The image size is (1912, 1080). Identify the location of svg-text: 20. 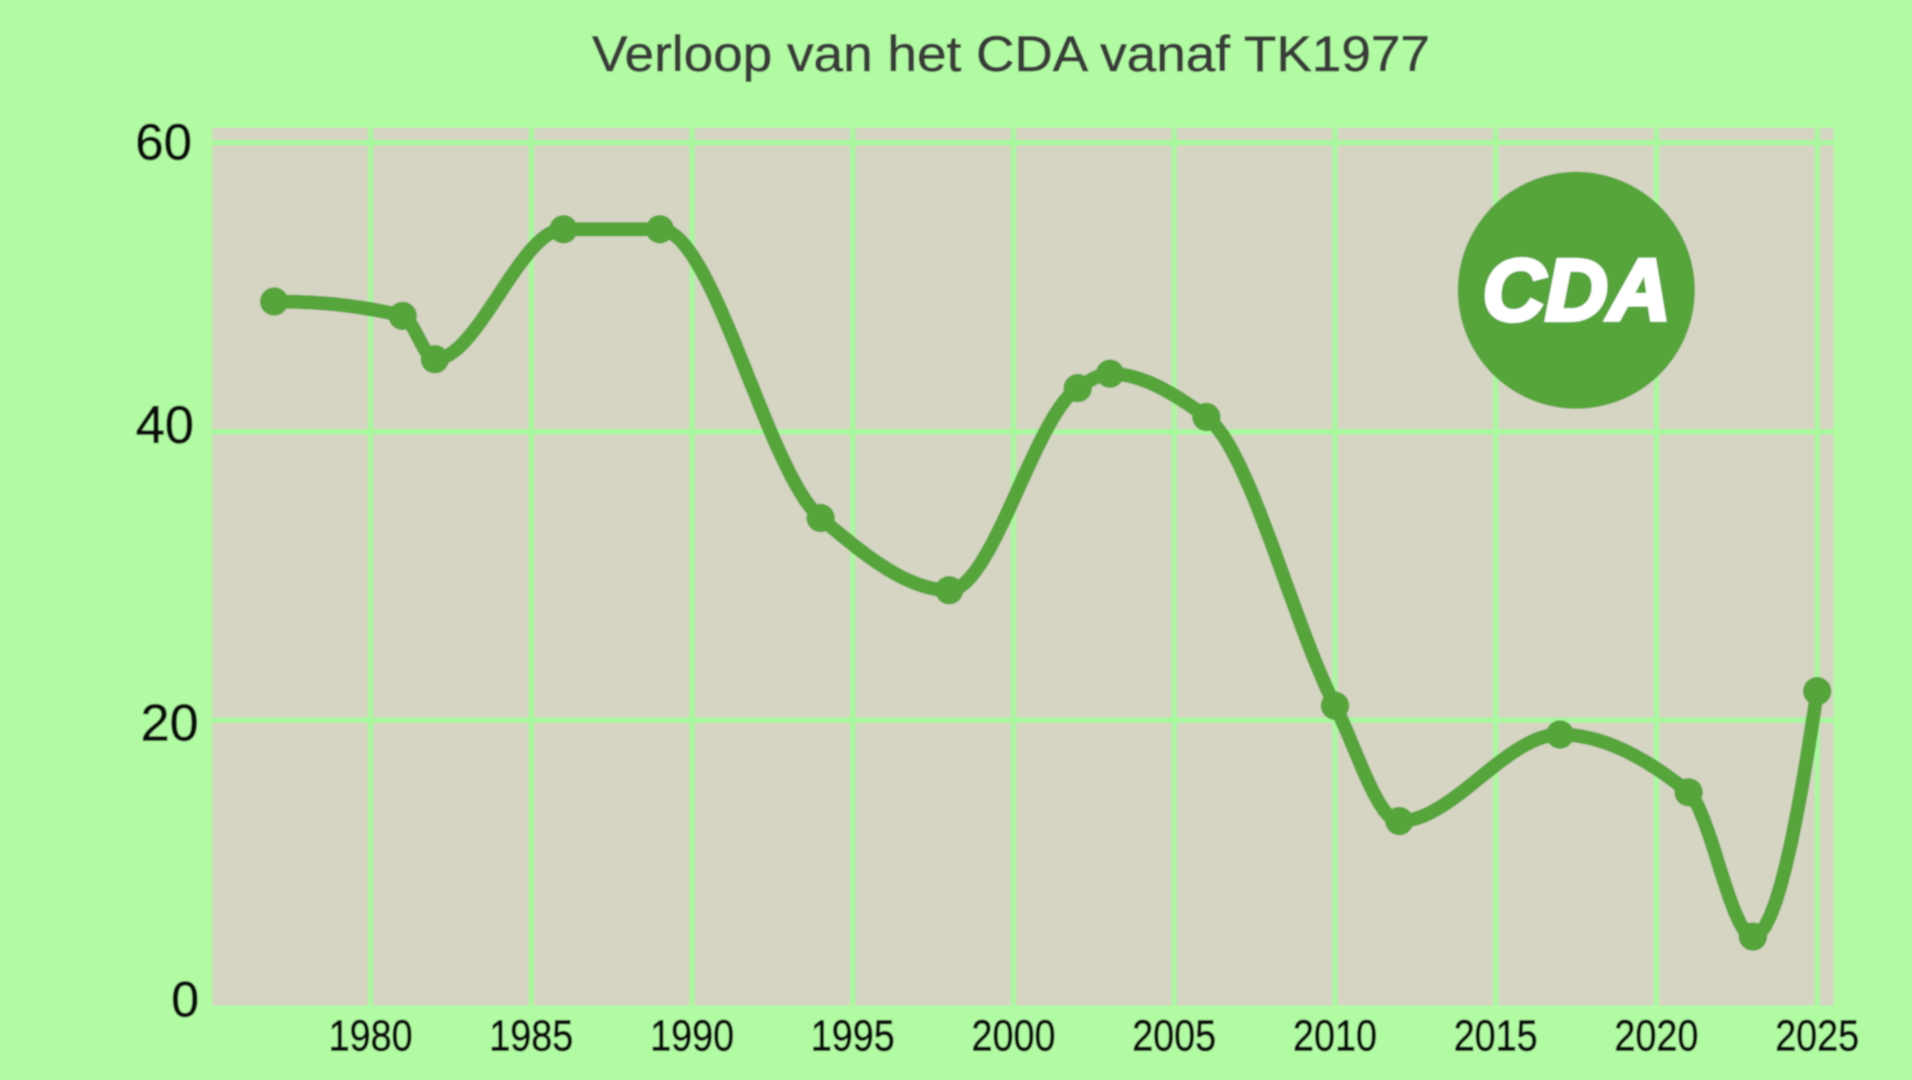
(170, 723).